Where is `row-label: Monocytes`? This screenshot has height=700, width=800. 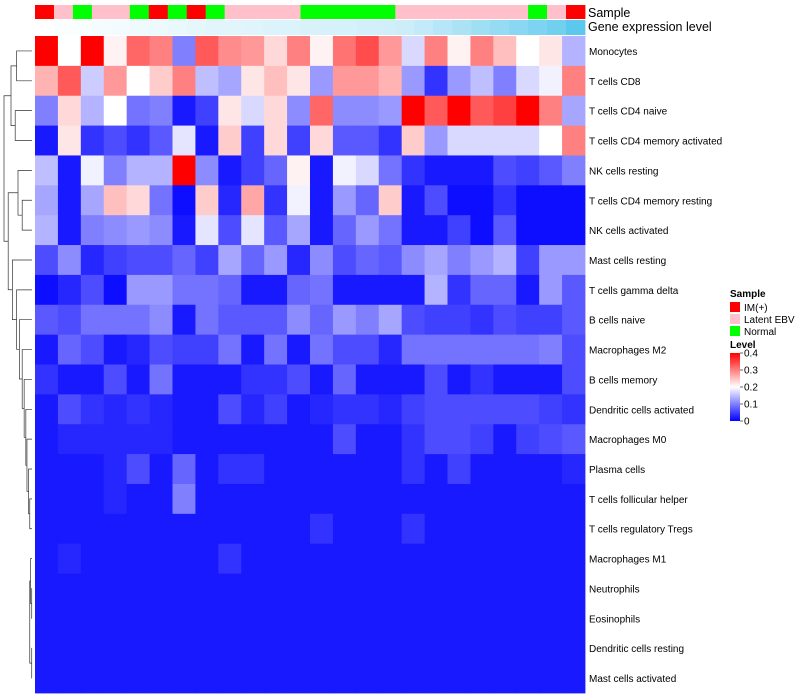
row-label: Monocytes is located at coordinates (613, 52).